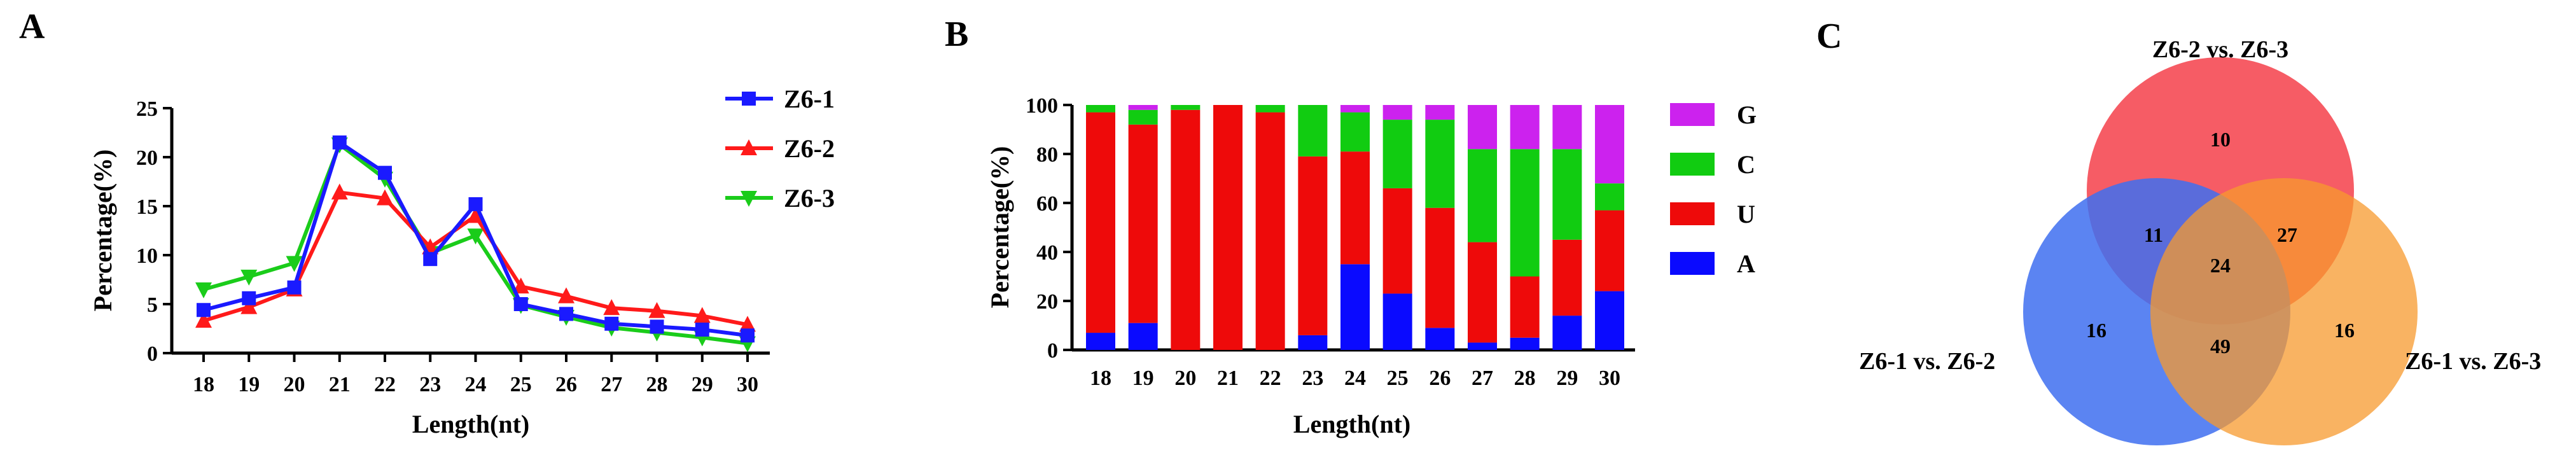 The image size is (2576, 453). Describe the element at coordinates (1100, 378) in the screenshot. I see `panel-b-x-tick-label: 18` at that location.